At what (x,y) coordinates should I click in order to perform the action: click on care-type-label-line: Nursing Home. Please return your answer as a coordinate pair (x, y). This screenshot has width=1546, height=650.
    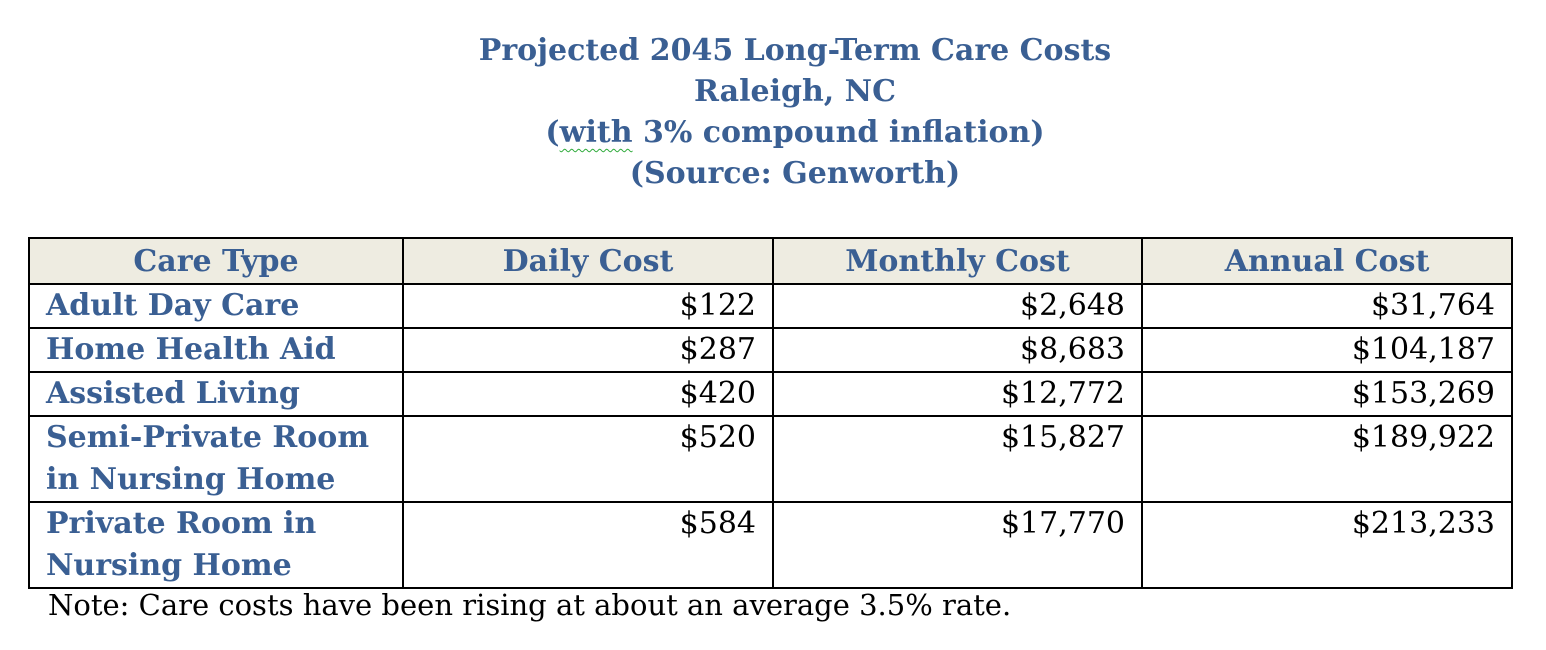
    Looking at the image, I should click on (169, 565).